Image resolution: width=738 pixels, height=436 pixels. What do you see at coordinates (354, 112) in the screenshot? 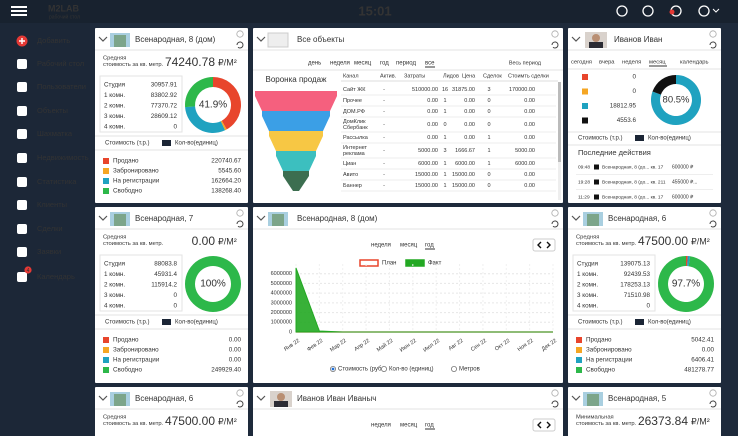
I see `table-cell: ДОМ.РФ` at bounding box center [354, 112].